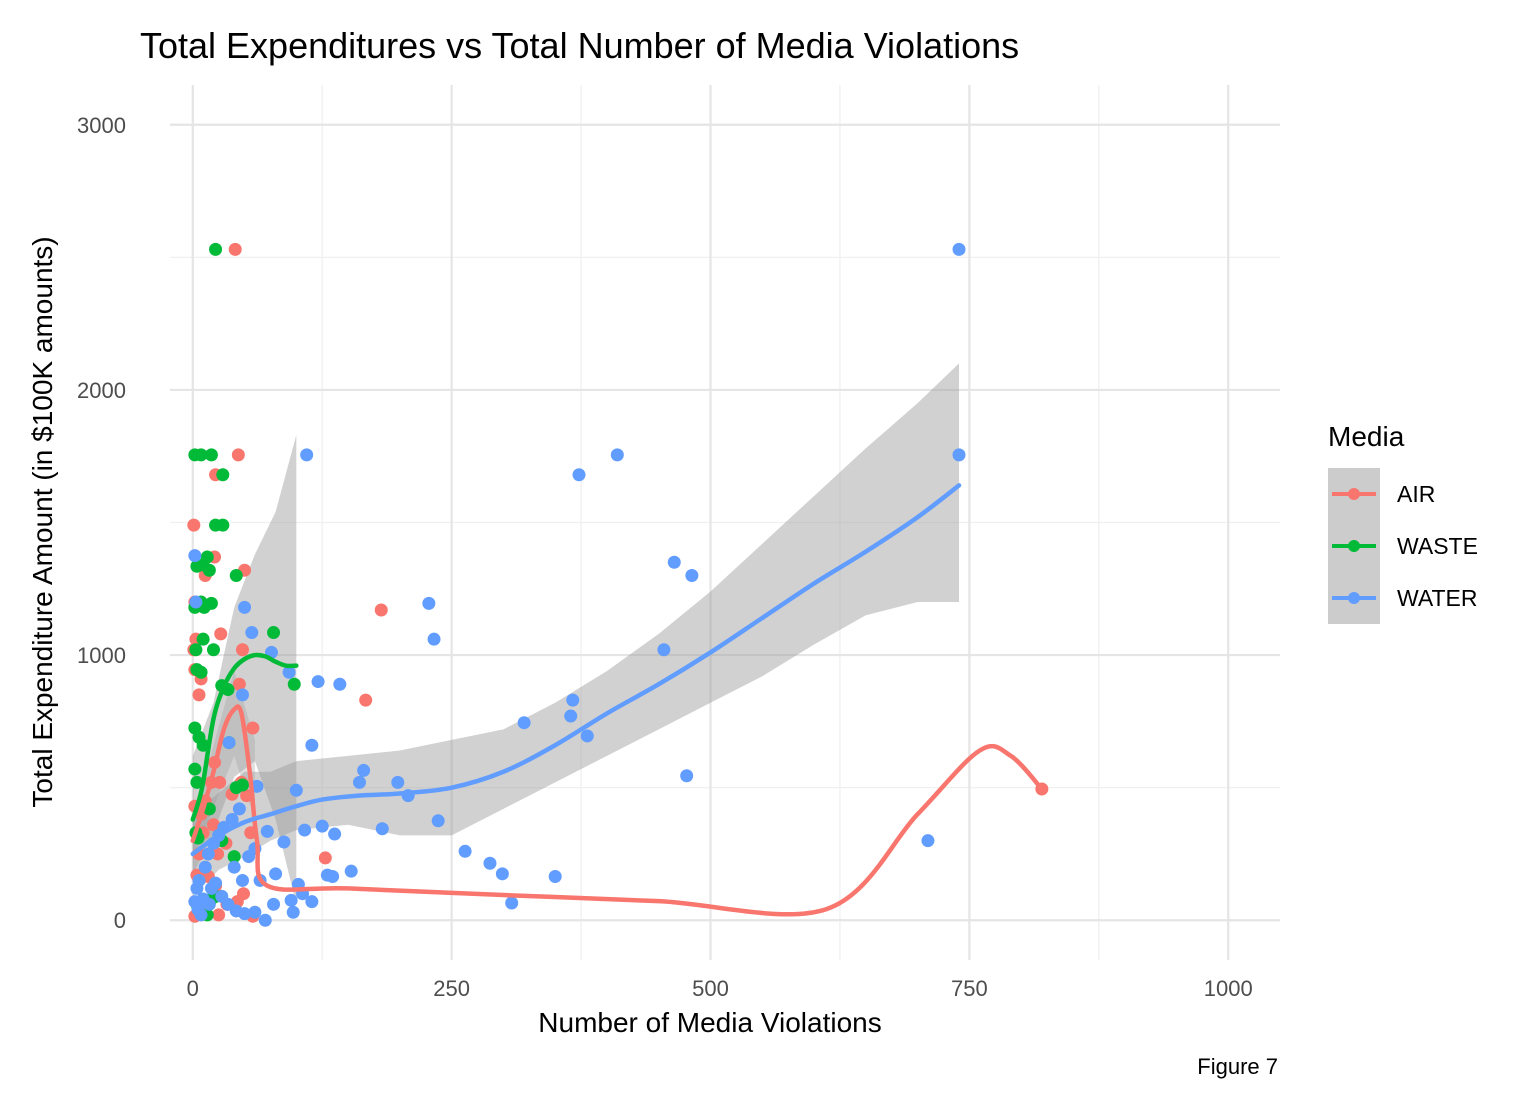  Describe the element at coordinates (617, 810) in the screenshot. I see `air-smooth-line` at that location.